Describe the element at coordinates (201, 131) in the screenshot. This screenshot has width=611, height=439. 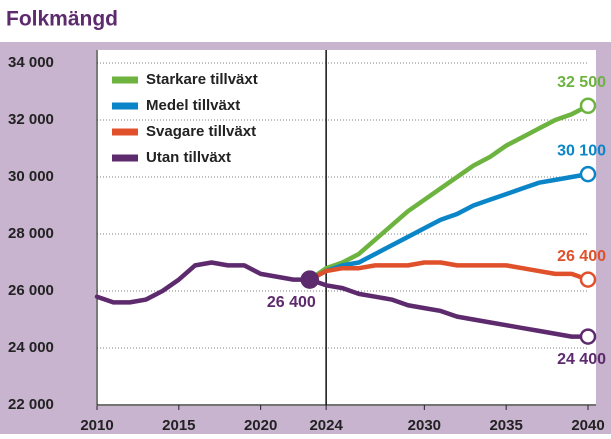
I see `legend-label: Svagare tillväxt` at that location.